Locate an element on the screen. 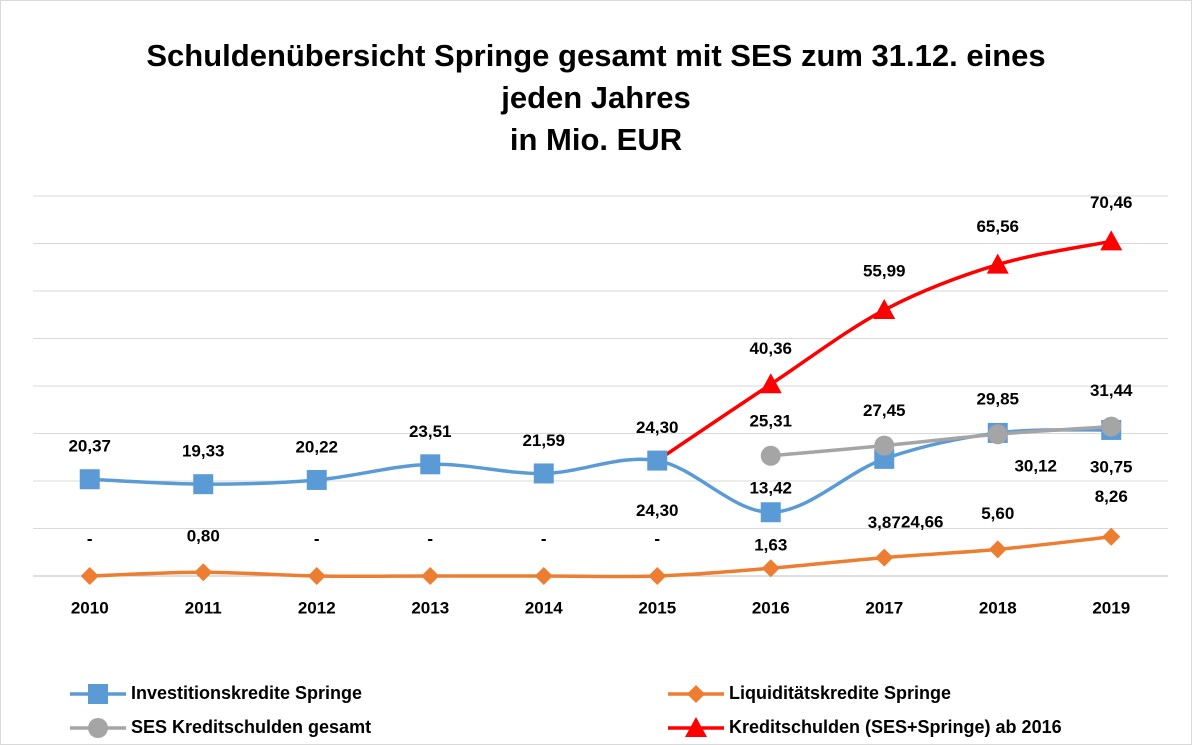 The height and width of the screenshot is (745, 1192). x-tick-label: 2013 is located at coordinates (430, 607).